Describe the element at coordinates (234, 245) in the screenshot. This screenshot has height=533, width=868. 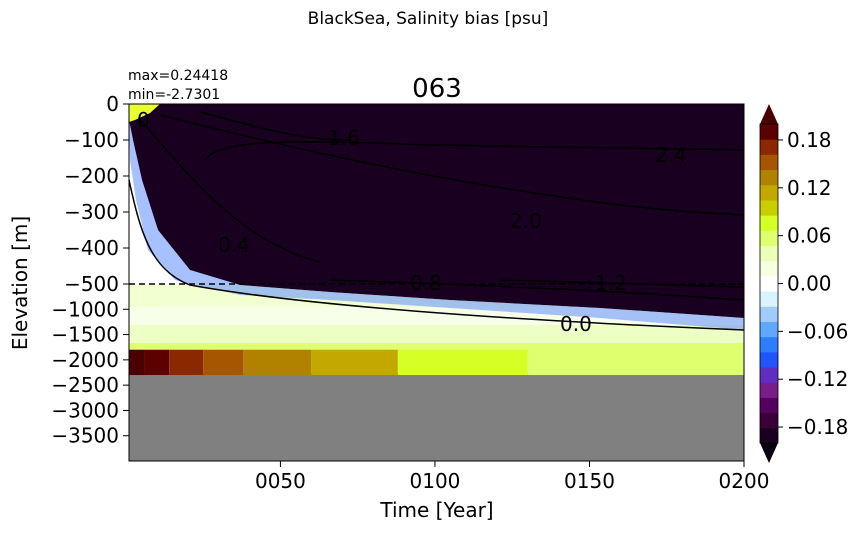
I see `contour-label: 0.4` at that location.